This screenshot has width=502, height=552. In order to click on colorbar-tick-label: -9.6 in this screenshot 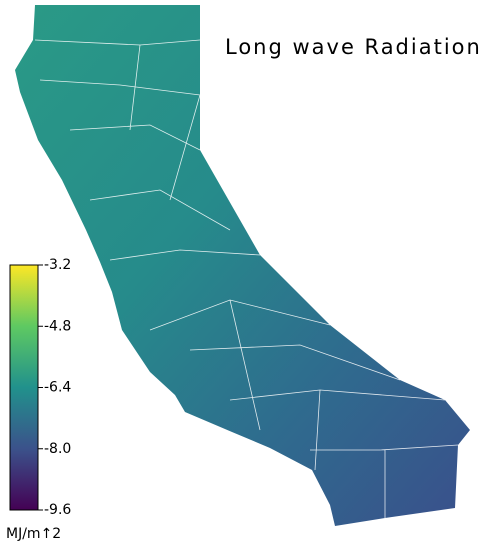, I will do `click(57, 510)`.